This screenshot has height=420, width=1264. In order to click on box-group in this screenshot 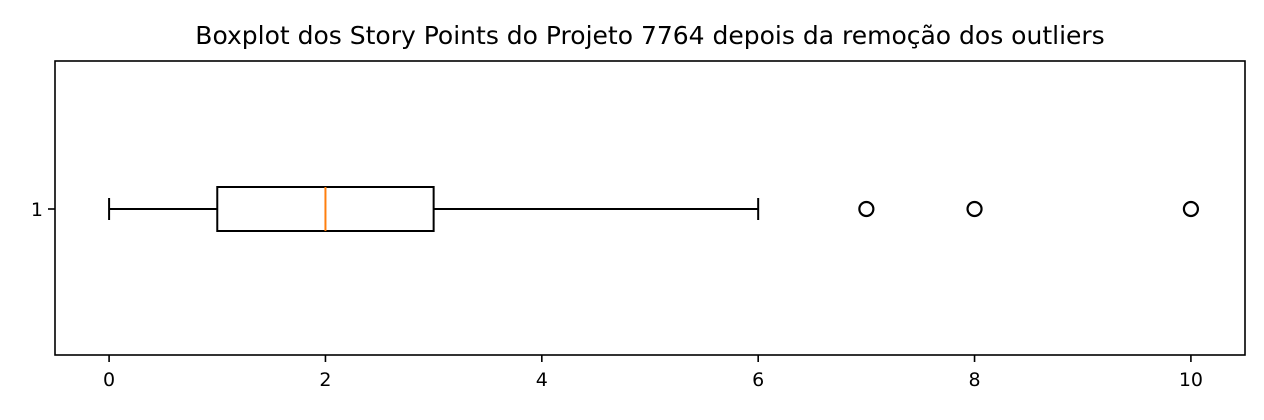, I will do `click(654, 209)`.